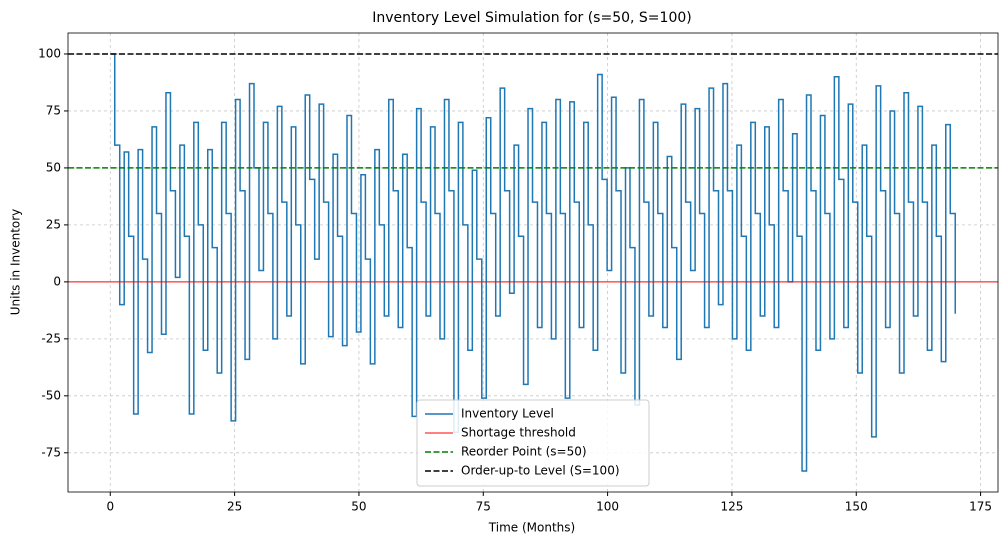 The width and height of the screenshot is (1008, 551). What do you see at coordinates (518, 433) in the screenshot?
I see `legend-label: Shortage threshold` at bounding box center [518, 433].